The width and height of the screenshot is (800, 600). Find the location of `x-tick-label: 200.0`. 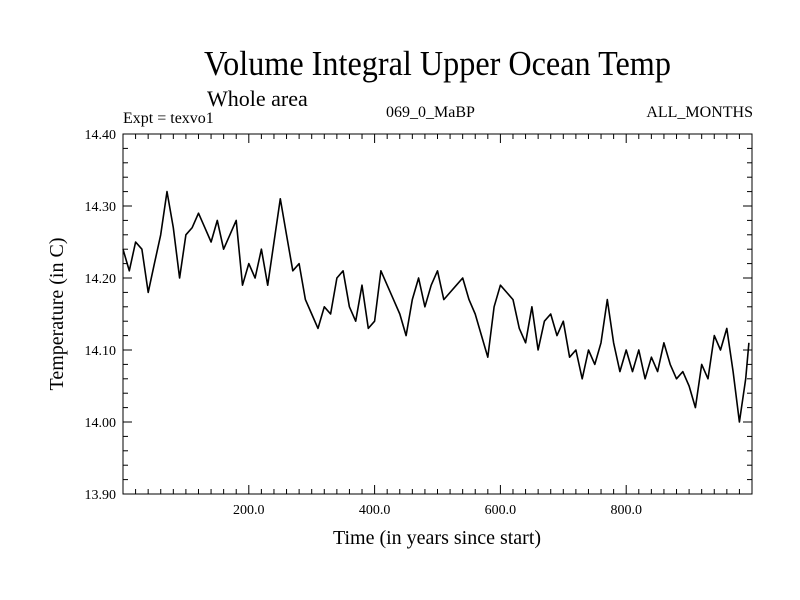

x-tick-label: 200.0 is located at coordinates (249, 510).